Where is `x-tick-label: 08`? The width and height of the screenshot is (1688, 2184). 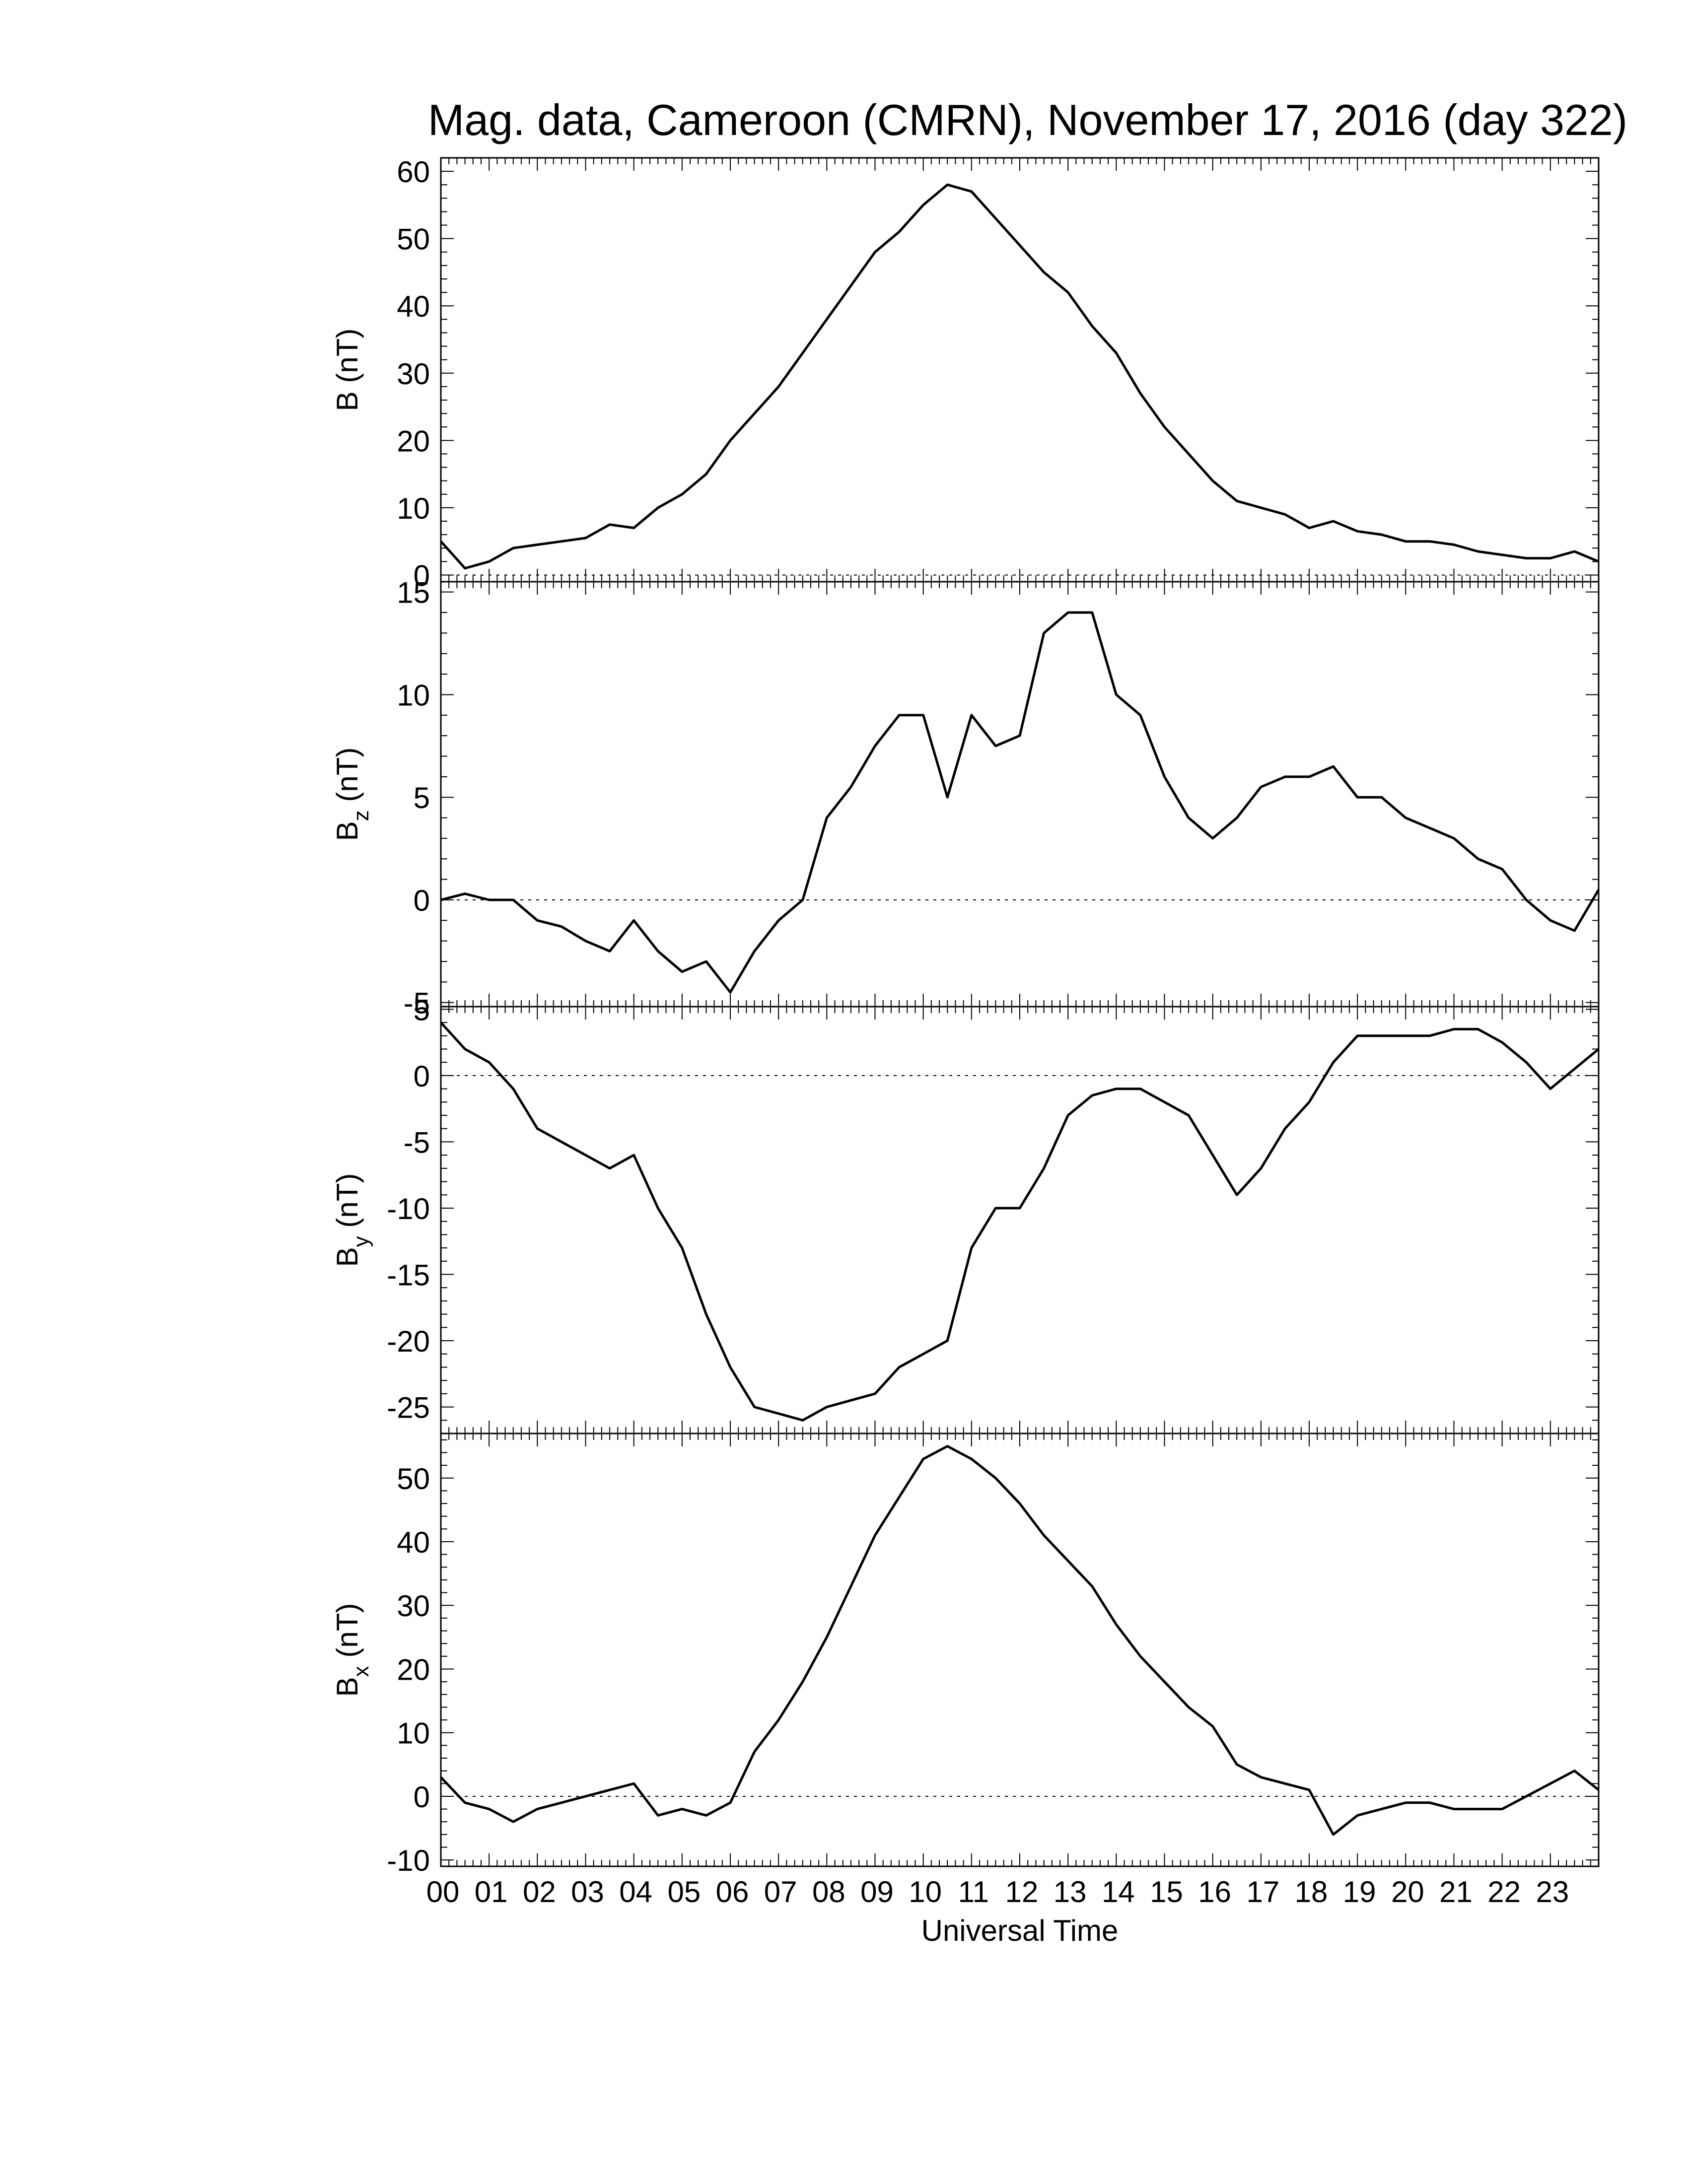 x-tick-label: 08 is located at coordinates (828, 1892).